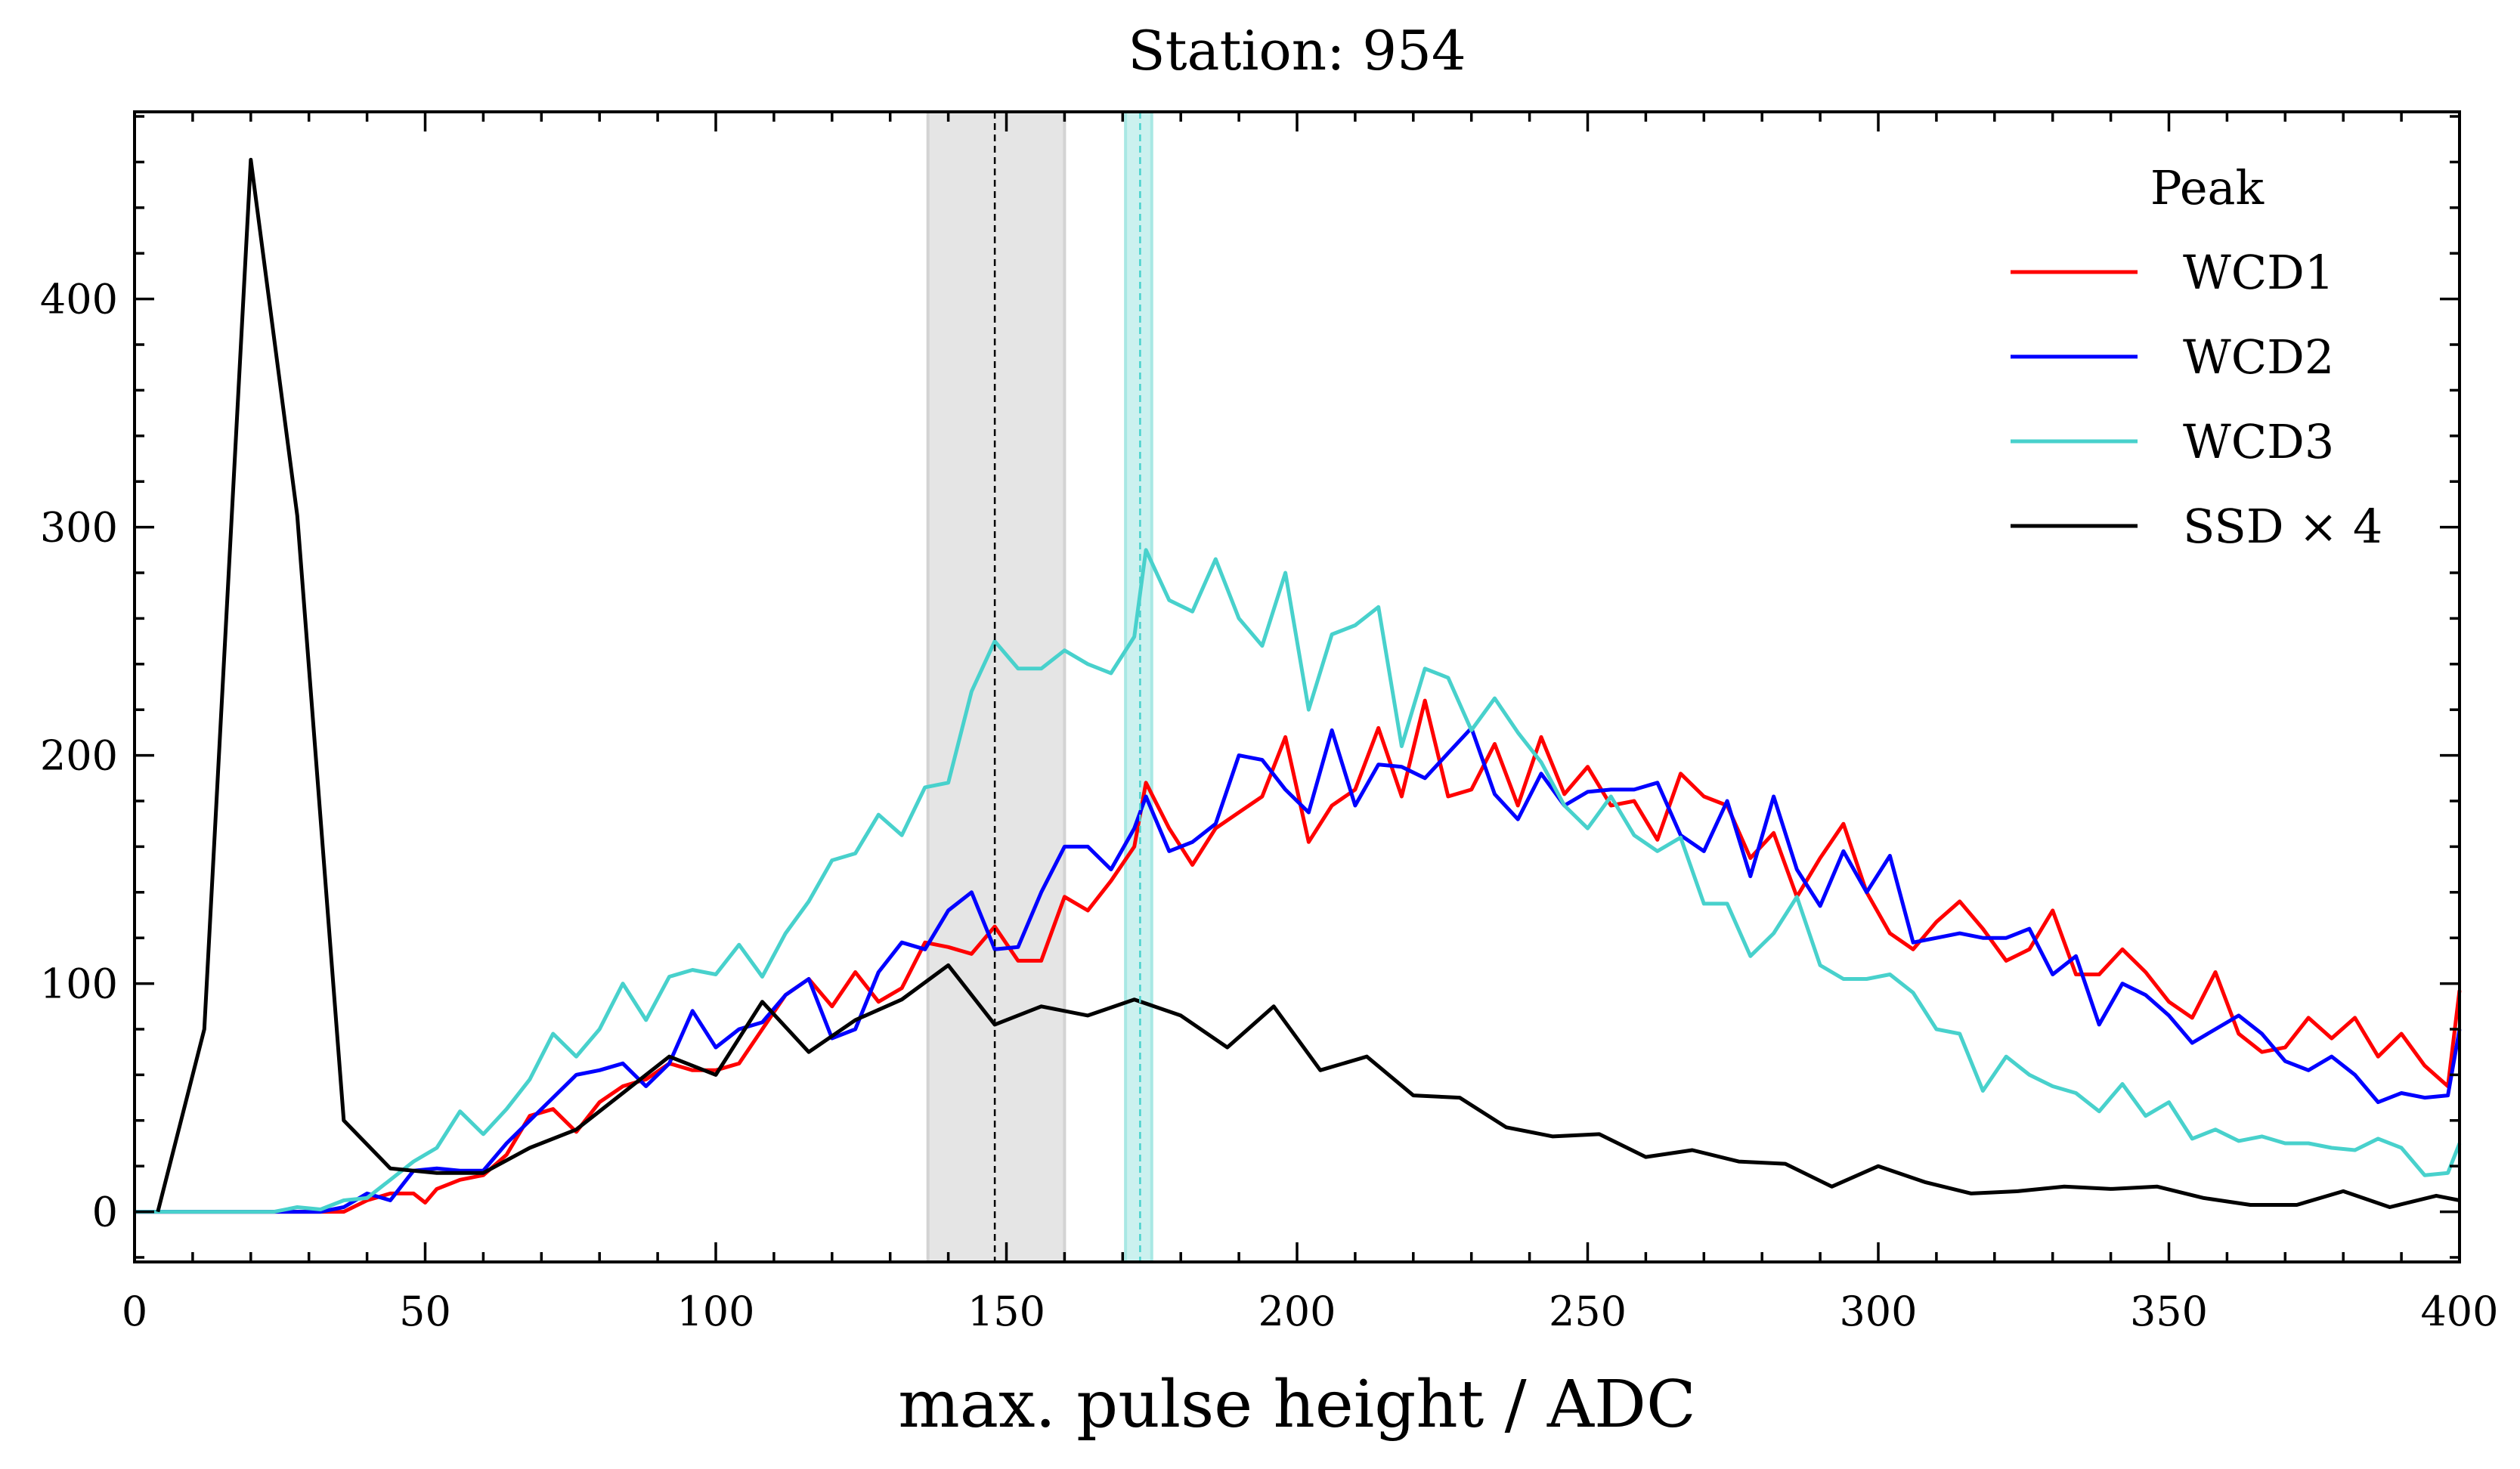  What do you see at coordinates (2196, 399) in the screenshot?
I see `legend-items: WCD1 WCD2 WCD3 SSD × 4` at bounding box center [2196, 399].